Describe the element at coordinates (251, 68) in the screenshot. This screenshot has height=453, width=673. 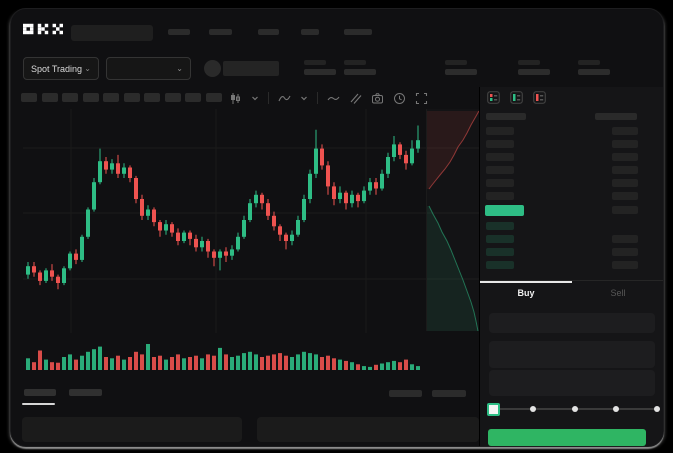
I see `pair-name-placeholder` at that location.